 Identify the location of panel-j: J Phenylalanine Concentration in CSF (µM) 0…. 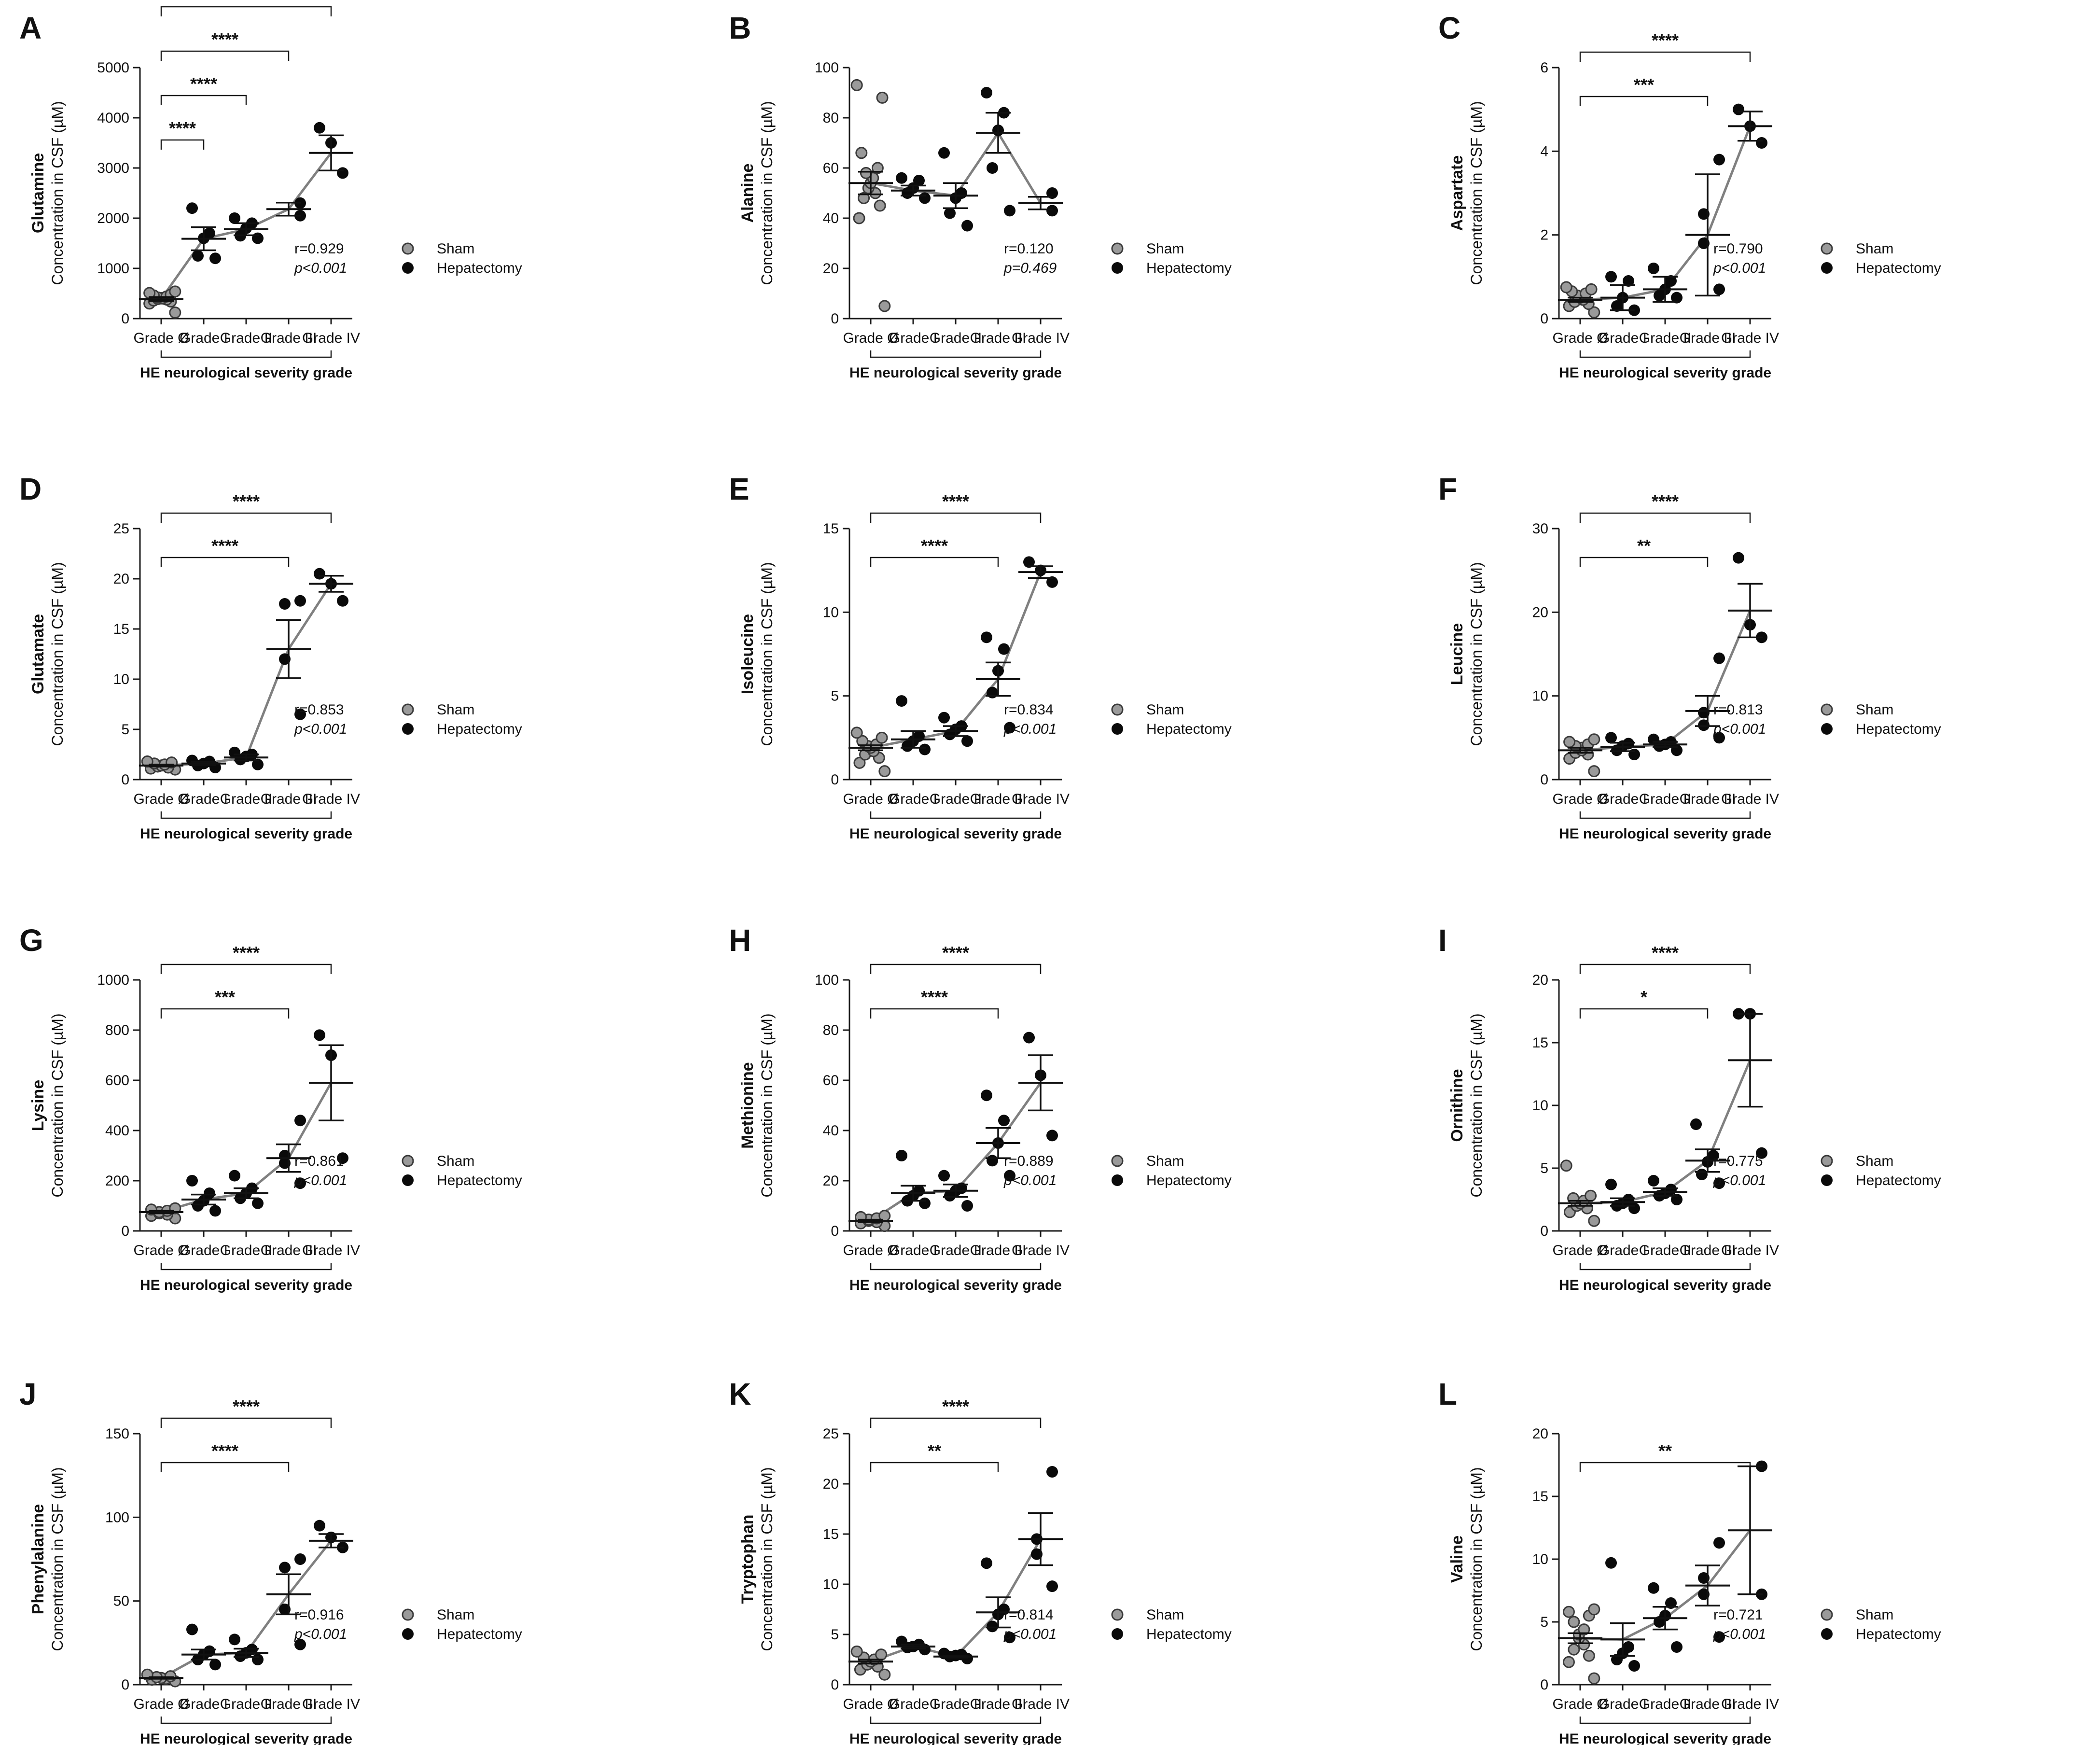
(270, 1561).